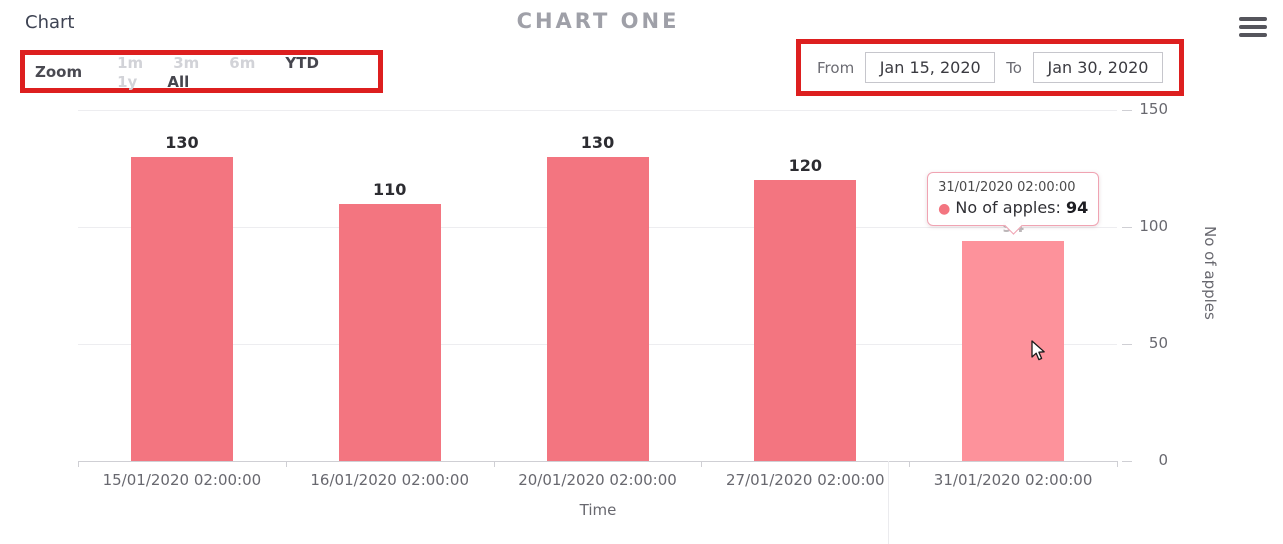 The width and height of the screenshot is (1283, 544). Describe the element at coordinates (130, 62) in the screenshot. I see `zoom-preset-1m: 1m` at that location.